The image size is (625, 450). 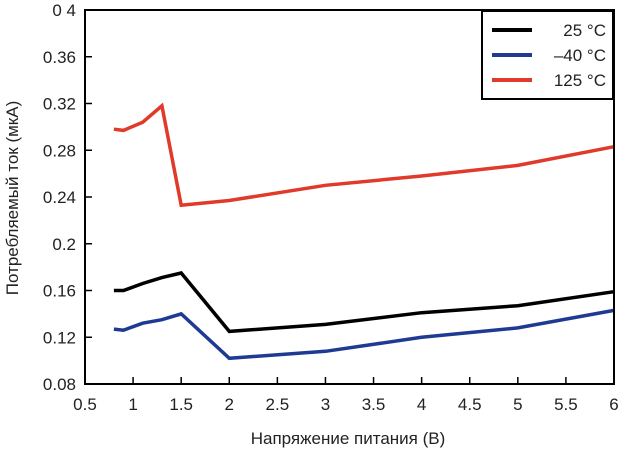 What do you see at coordinates (421, 404) in the screenshot?
I see `x-tick-label: 4` at bounding box center [421, 404].